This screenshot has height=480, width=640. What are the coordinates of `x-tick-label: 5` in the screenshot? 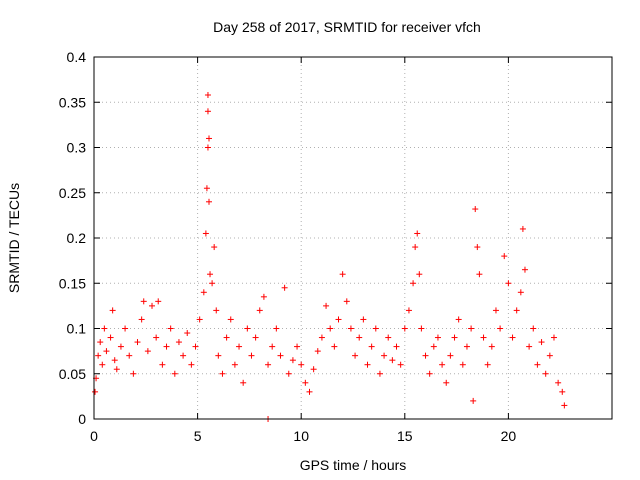 It's located at (198, 436).